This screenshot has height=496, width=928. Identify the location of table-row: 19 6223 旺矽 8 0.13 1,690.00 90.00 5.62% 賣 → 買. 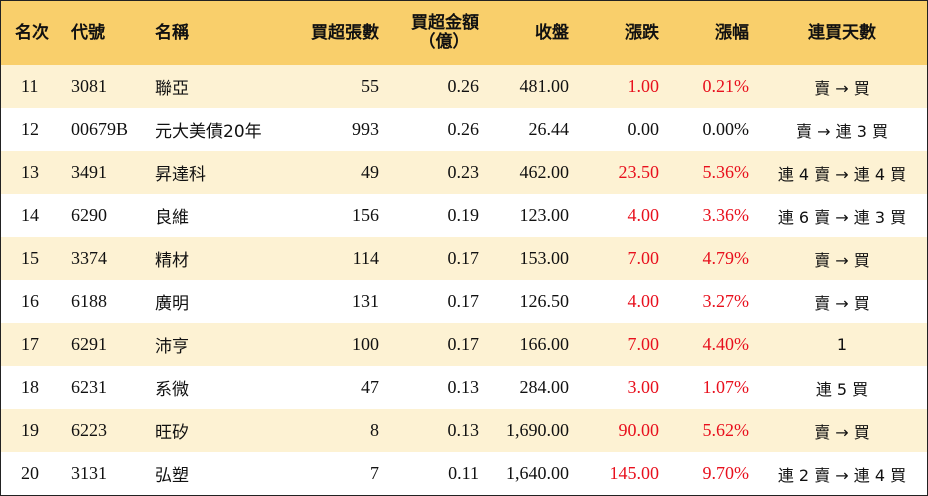
(464, 430).